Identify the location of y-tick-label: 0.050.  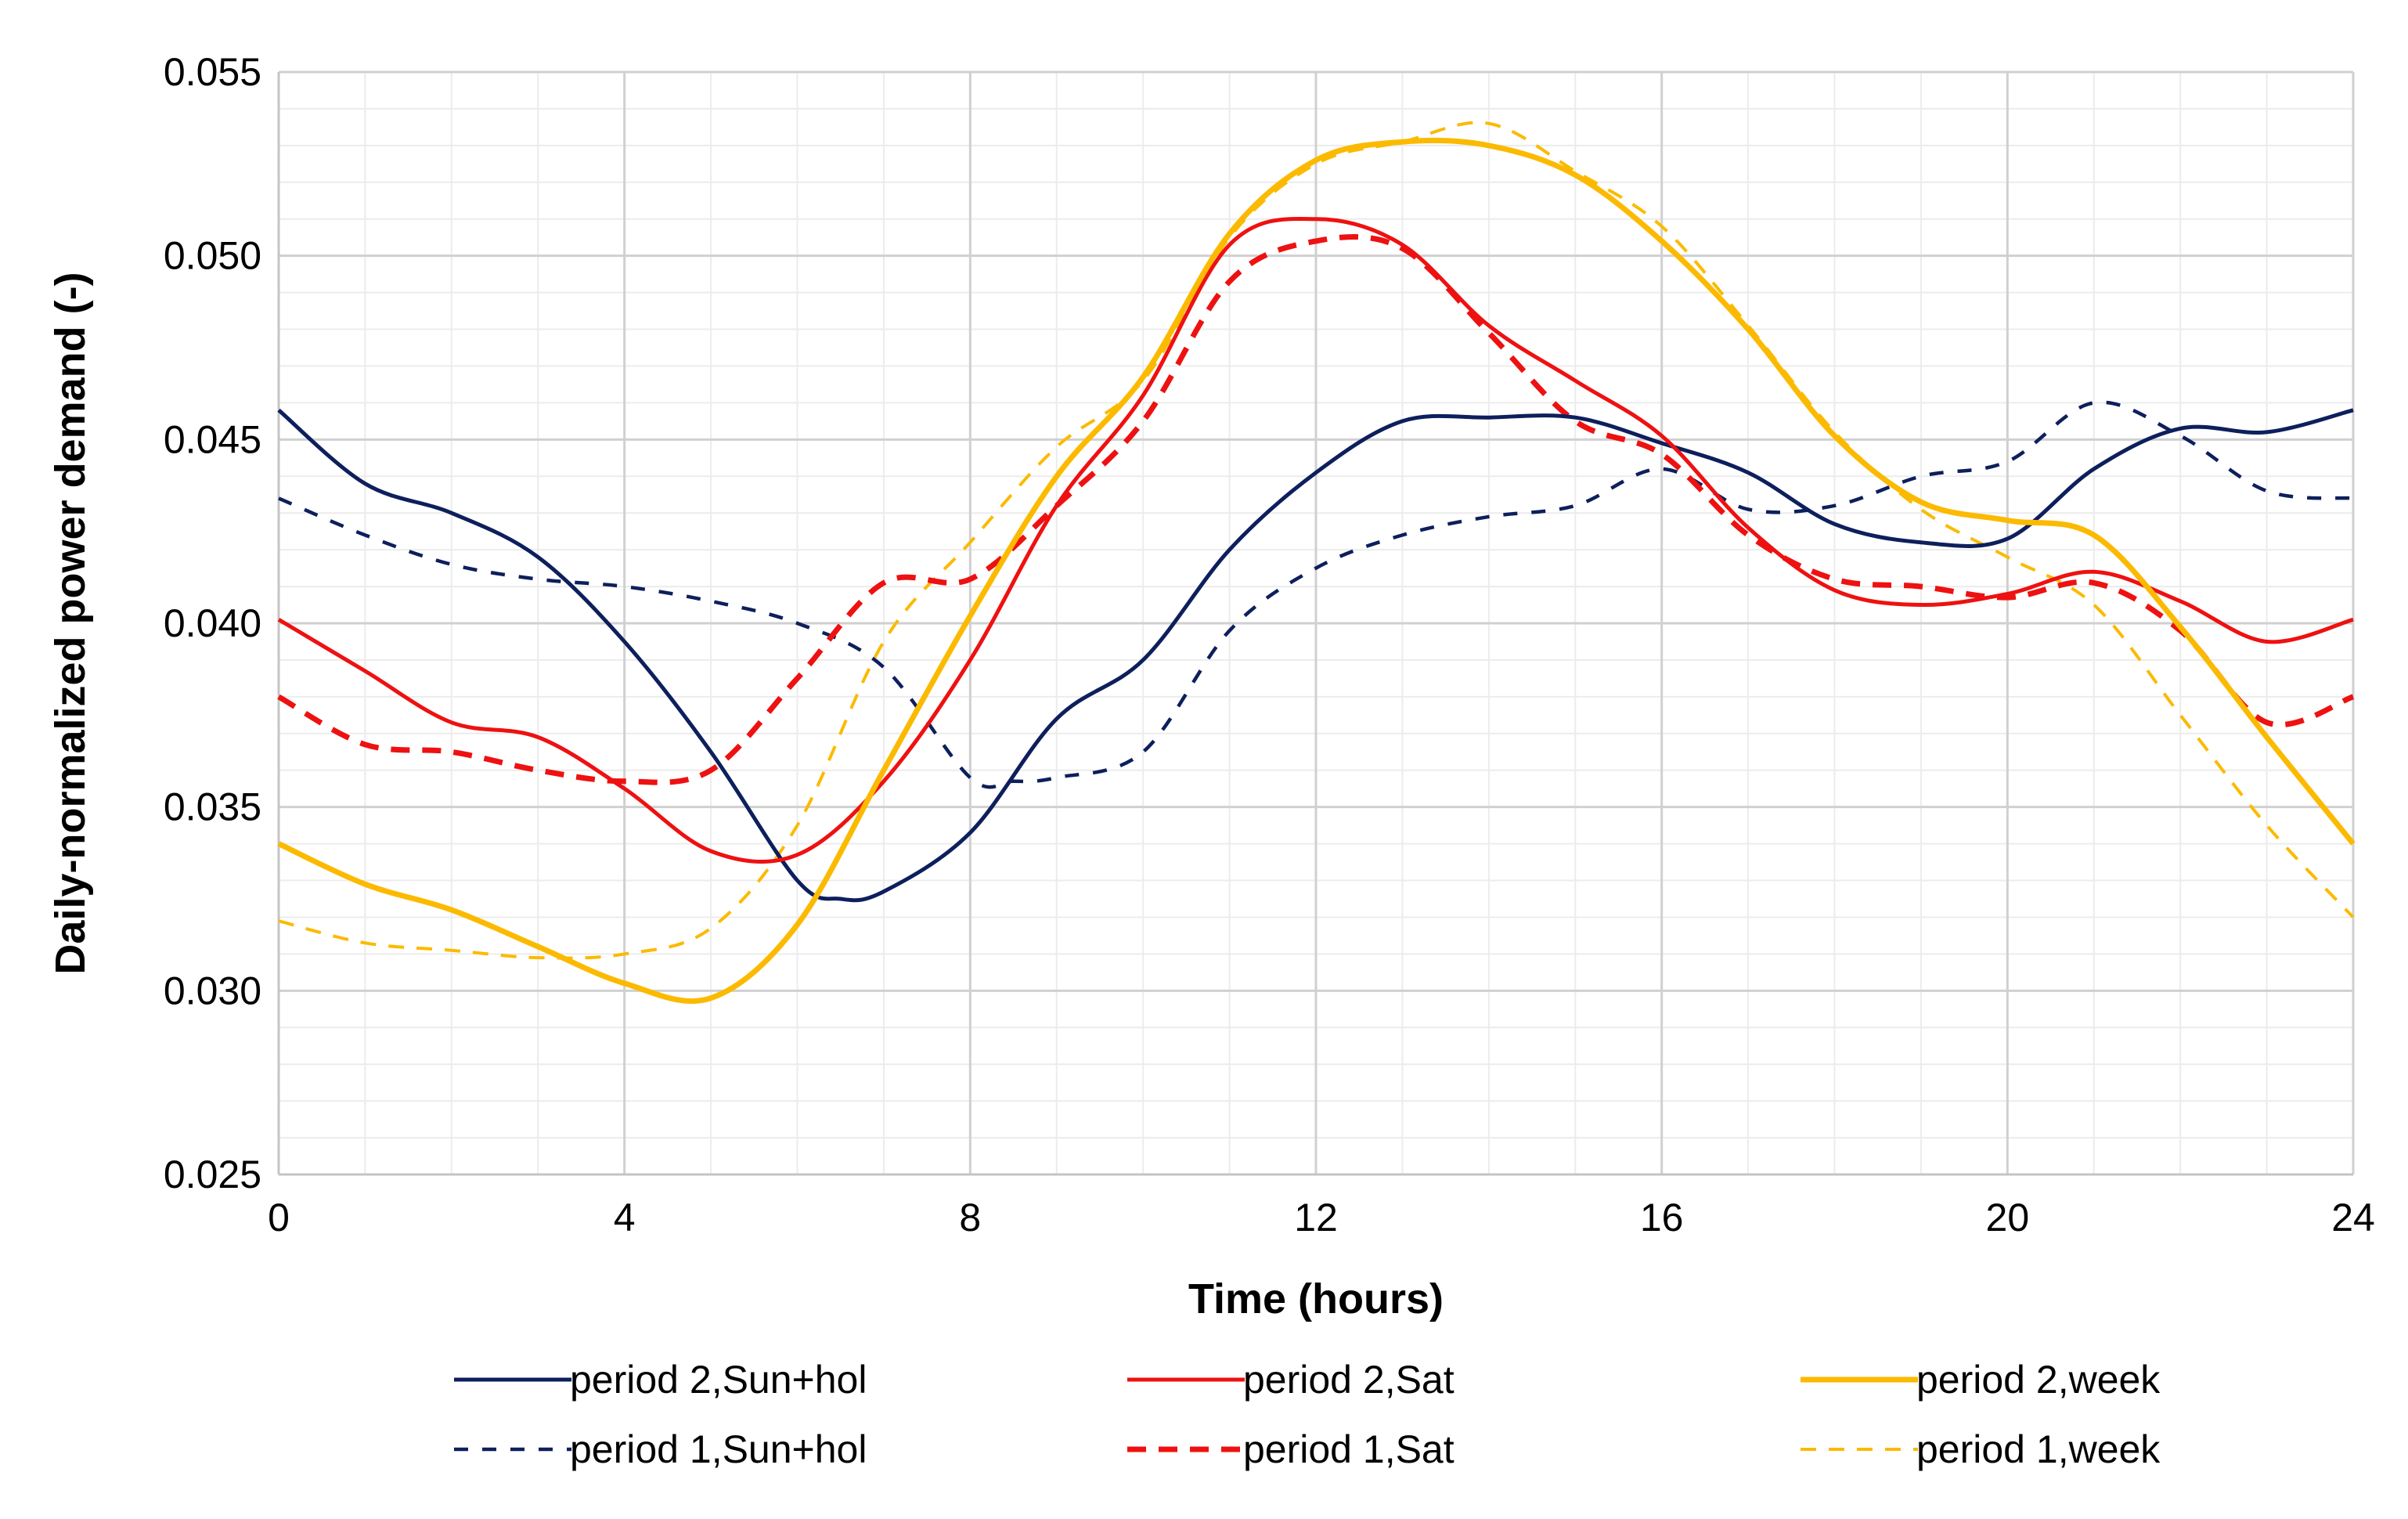
(213, 256).